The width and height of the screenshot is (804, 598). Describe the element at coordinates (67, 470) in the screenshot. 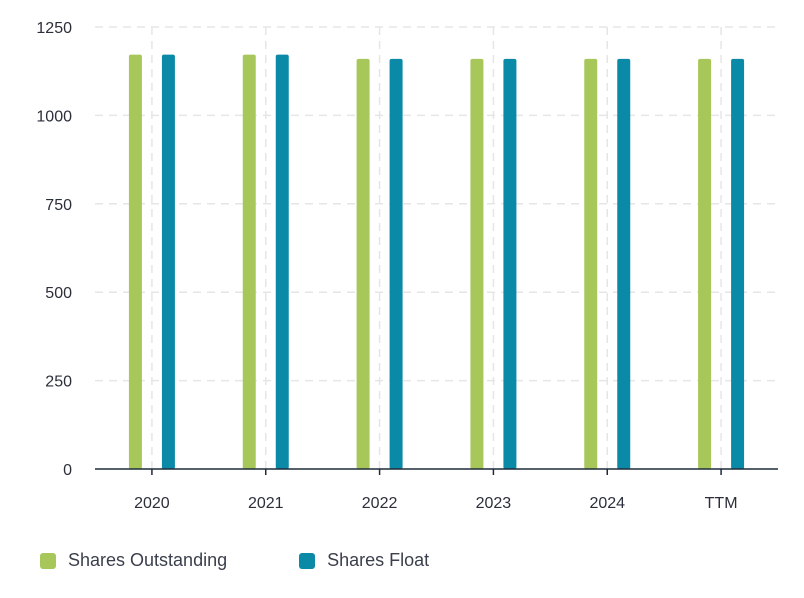

I see `y-tick-label: 0` at that location.